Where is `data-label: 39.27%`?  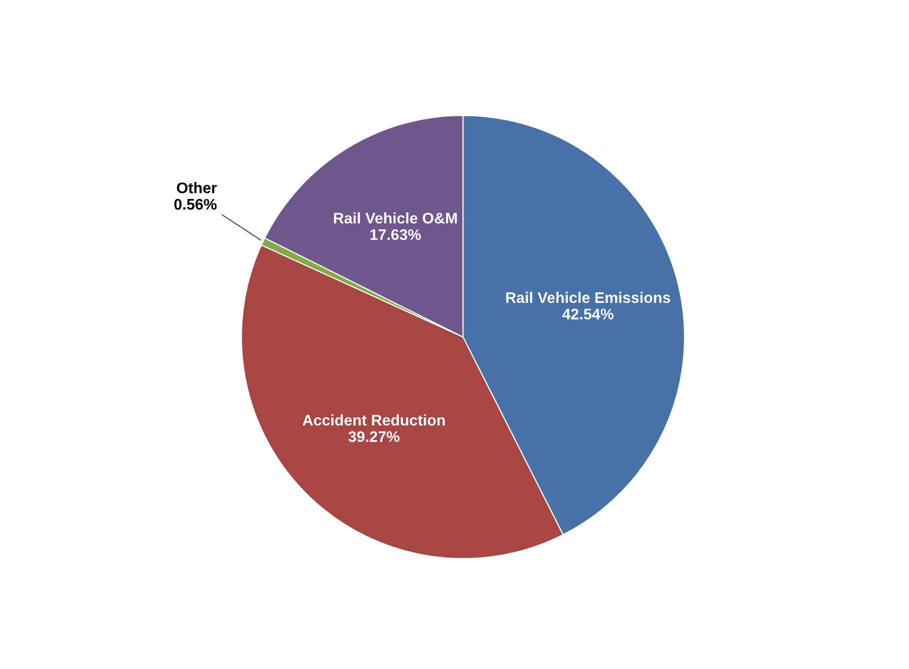 data-label: 39.27% is located at coordinates (374, 436).